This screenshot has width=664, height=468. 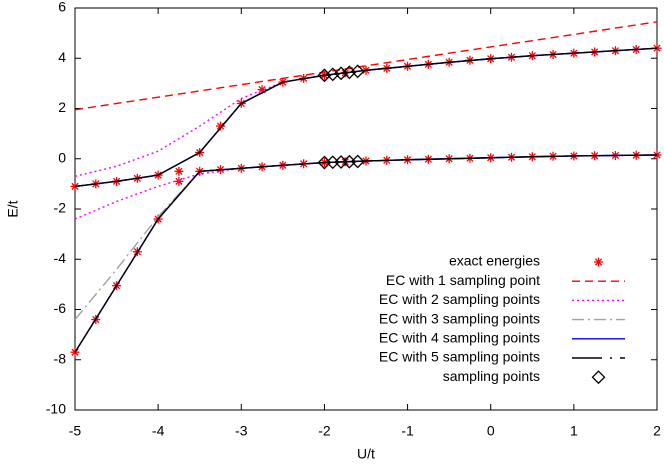 I want to click on legend-label: EC with 3 sampling points, so click(x=459, y=318).